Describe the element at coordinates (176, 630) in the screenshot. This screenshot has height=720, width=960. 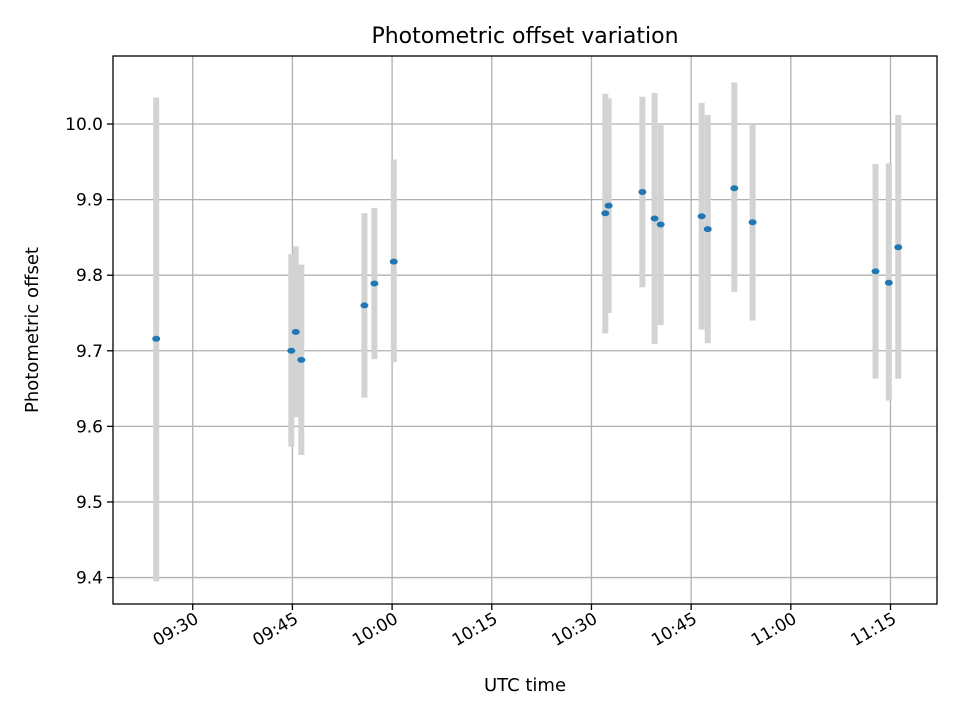
I see `x-tick-label: 09:30` at that location.